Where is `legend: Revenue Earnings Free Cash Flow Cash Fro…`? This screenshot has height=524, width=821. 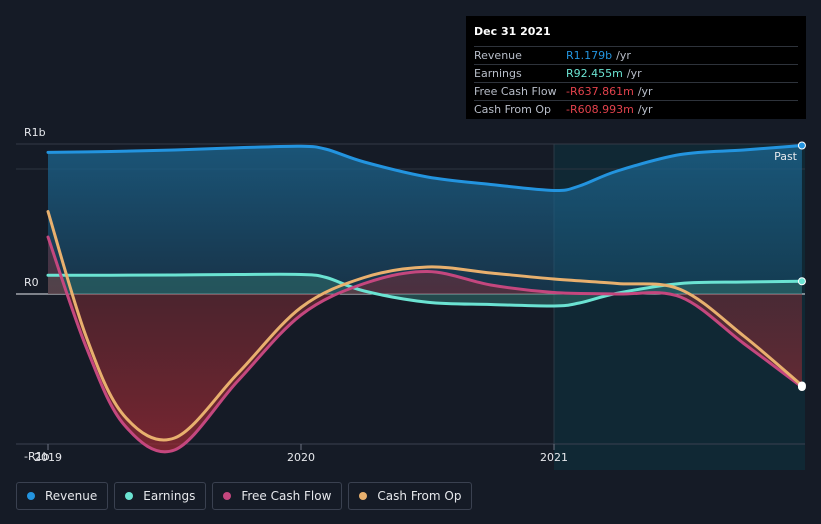
legend: Revenue Earnings Free Cash Flow Cash Fro… is located at coordinates (244, 497).